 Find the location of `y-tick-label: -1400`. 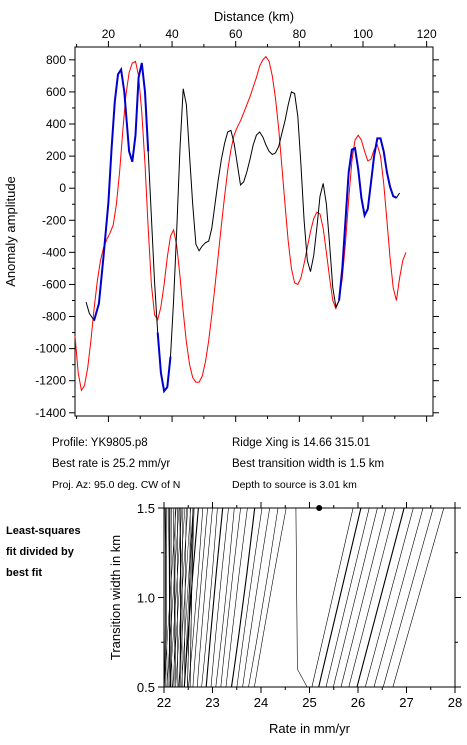

y-tick-label: -1400 is located at coordinates (50, 413).